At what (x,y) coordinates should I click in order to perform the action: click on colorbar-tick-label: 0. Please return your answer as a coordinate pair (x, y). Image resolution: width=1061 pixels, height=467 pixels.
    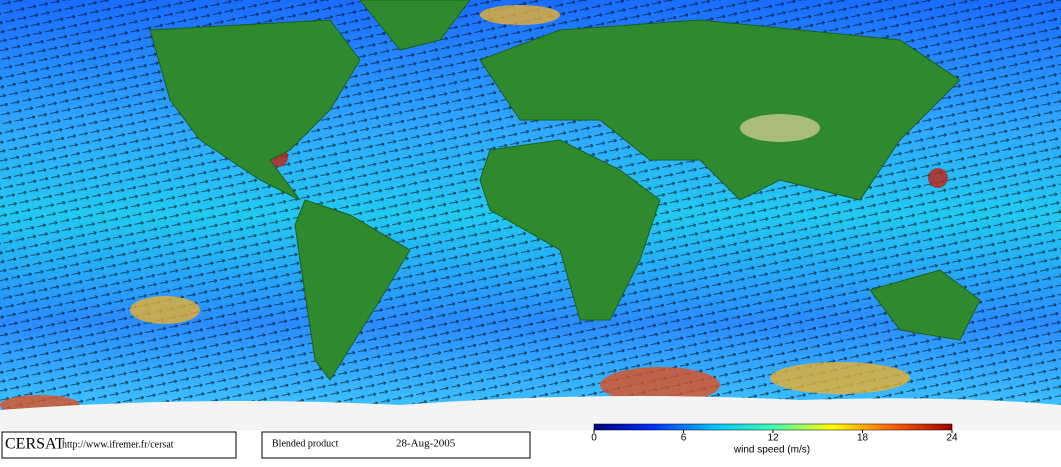
    Looking at the image, I should click on (594, 438).